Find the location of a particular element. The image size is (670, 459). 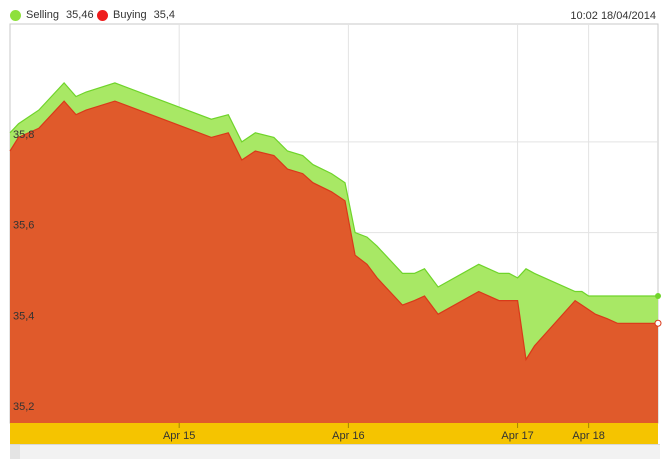

legend-item-selling: Selling 35,46 is located at coordinates (52, 15).